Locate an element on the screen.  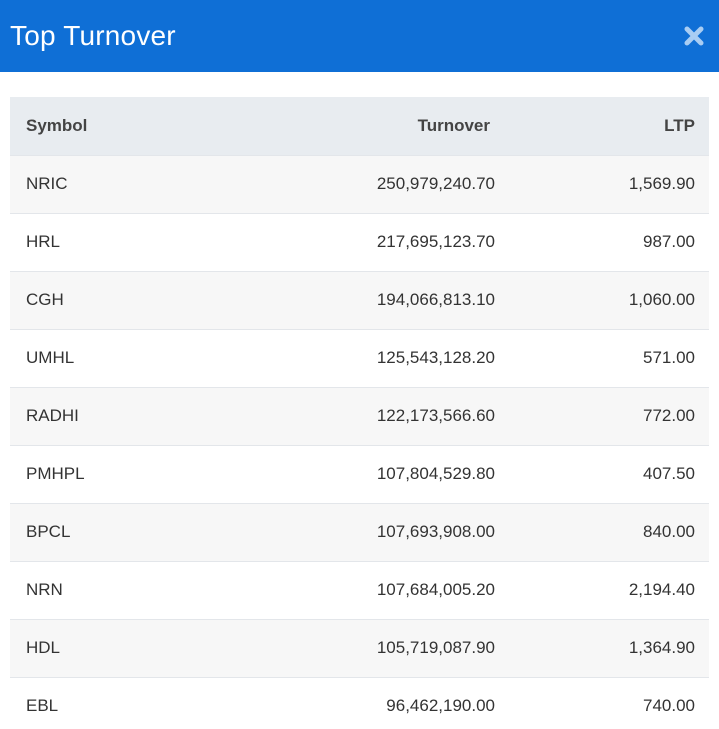
cell-ltp: 1,569.90 is located at coordinates (661, 183).